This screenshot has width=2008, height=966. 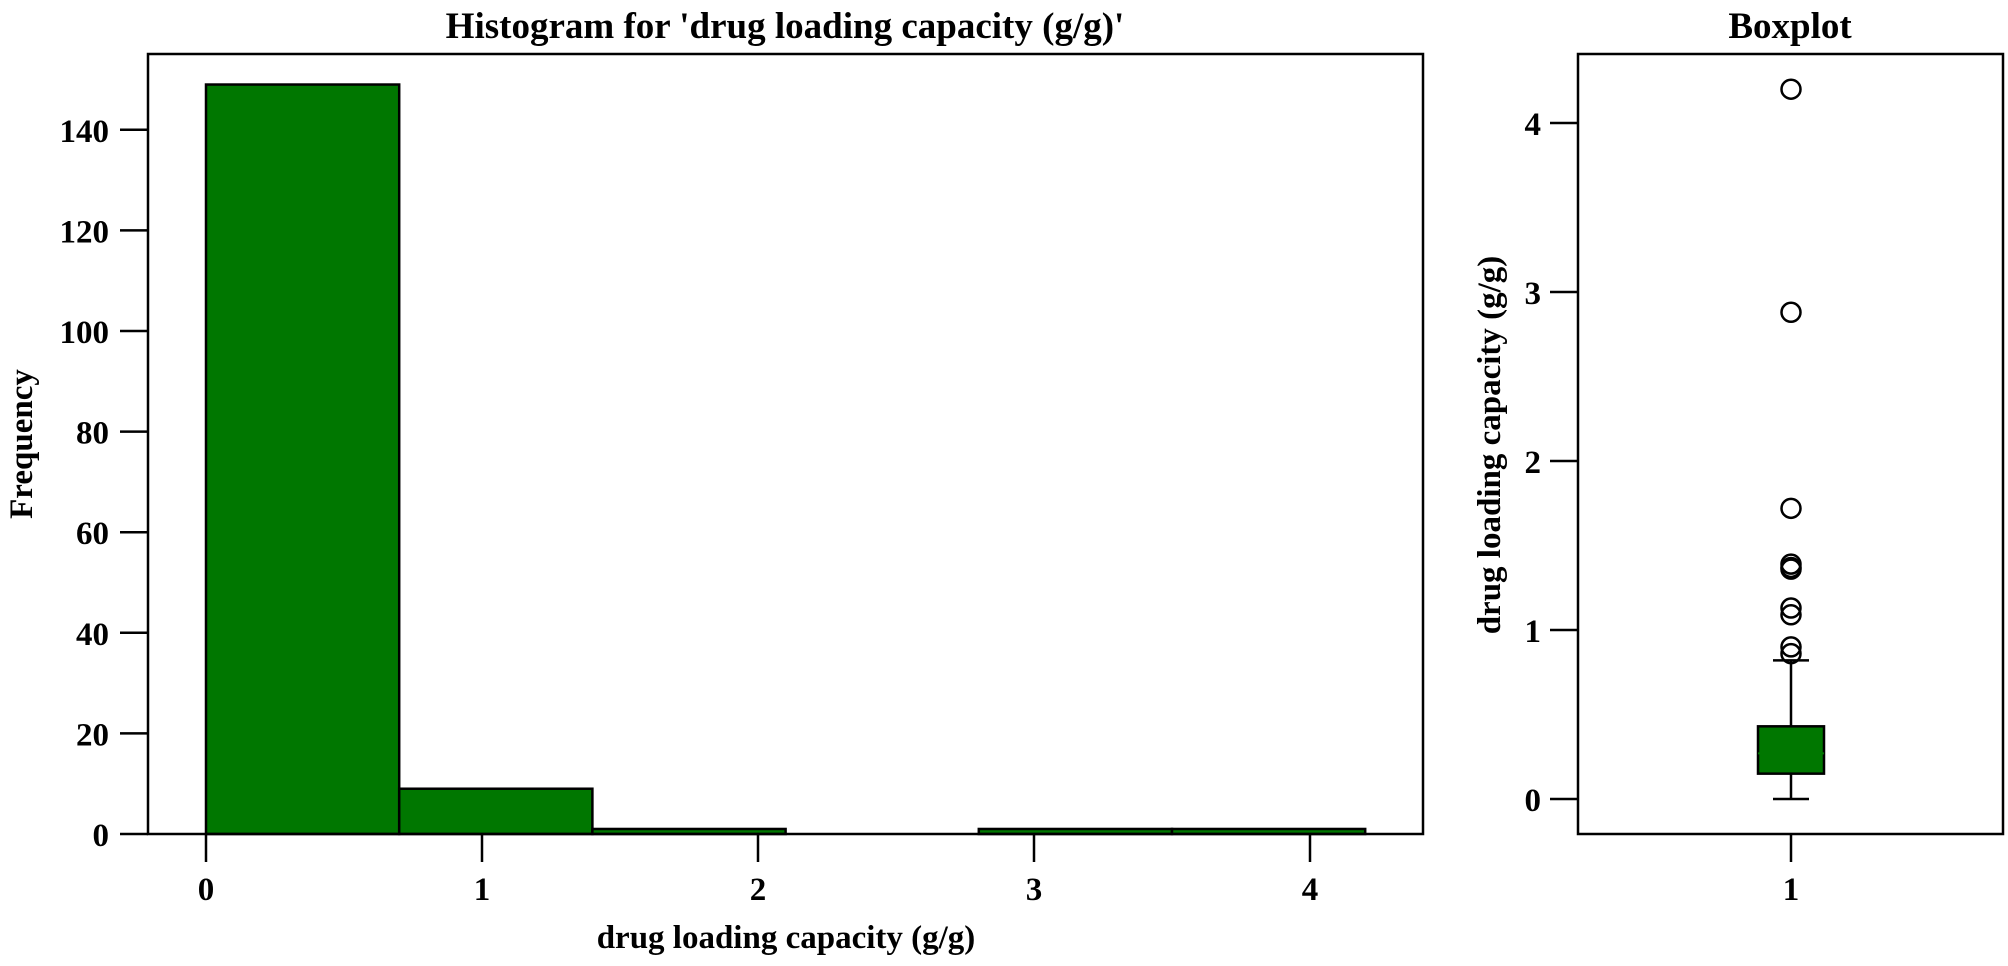 What do you see at coordinates (22, 444) in the screenshot?
I see `histogram-y-axis-label: Frequency` at bounding box center [22, 444].